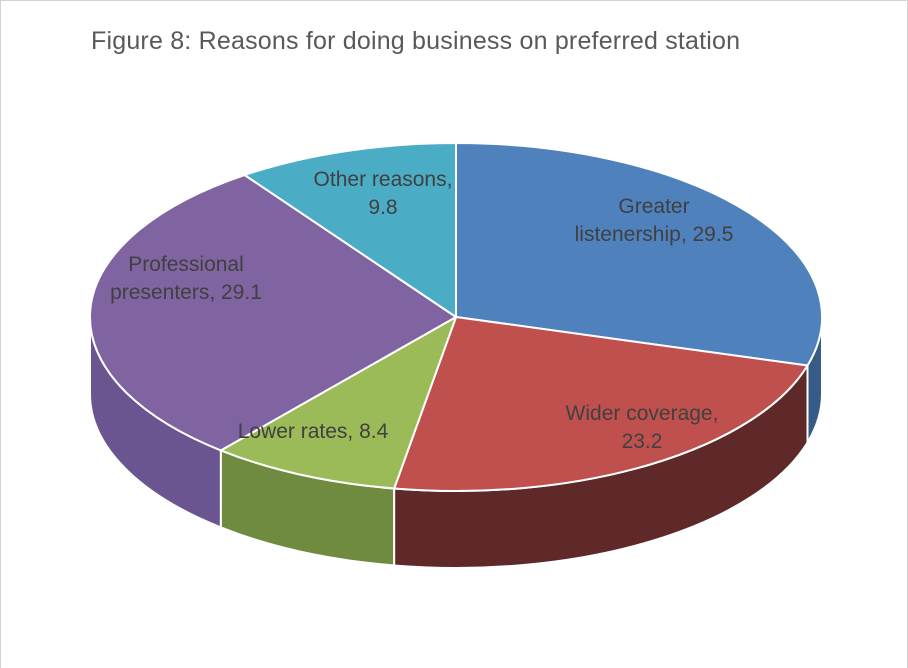 This screenshot has height=668, width=908. I want to click on pie-slice-lower-rates, so click(338, 403).